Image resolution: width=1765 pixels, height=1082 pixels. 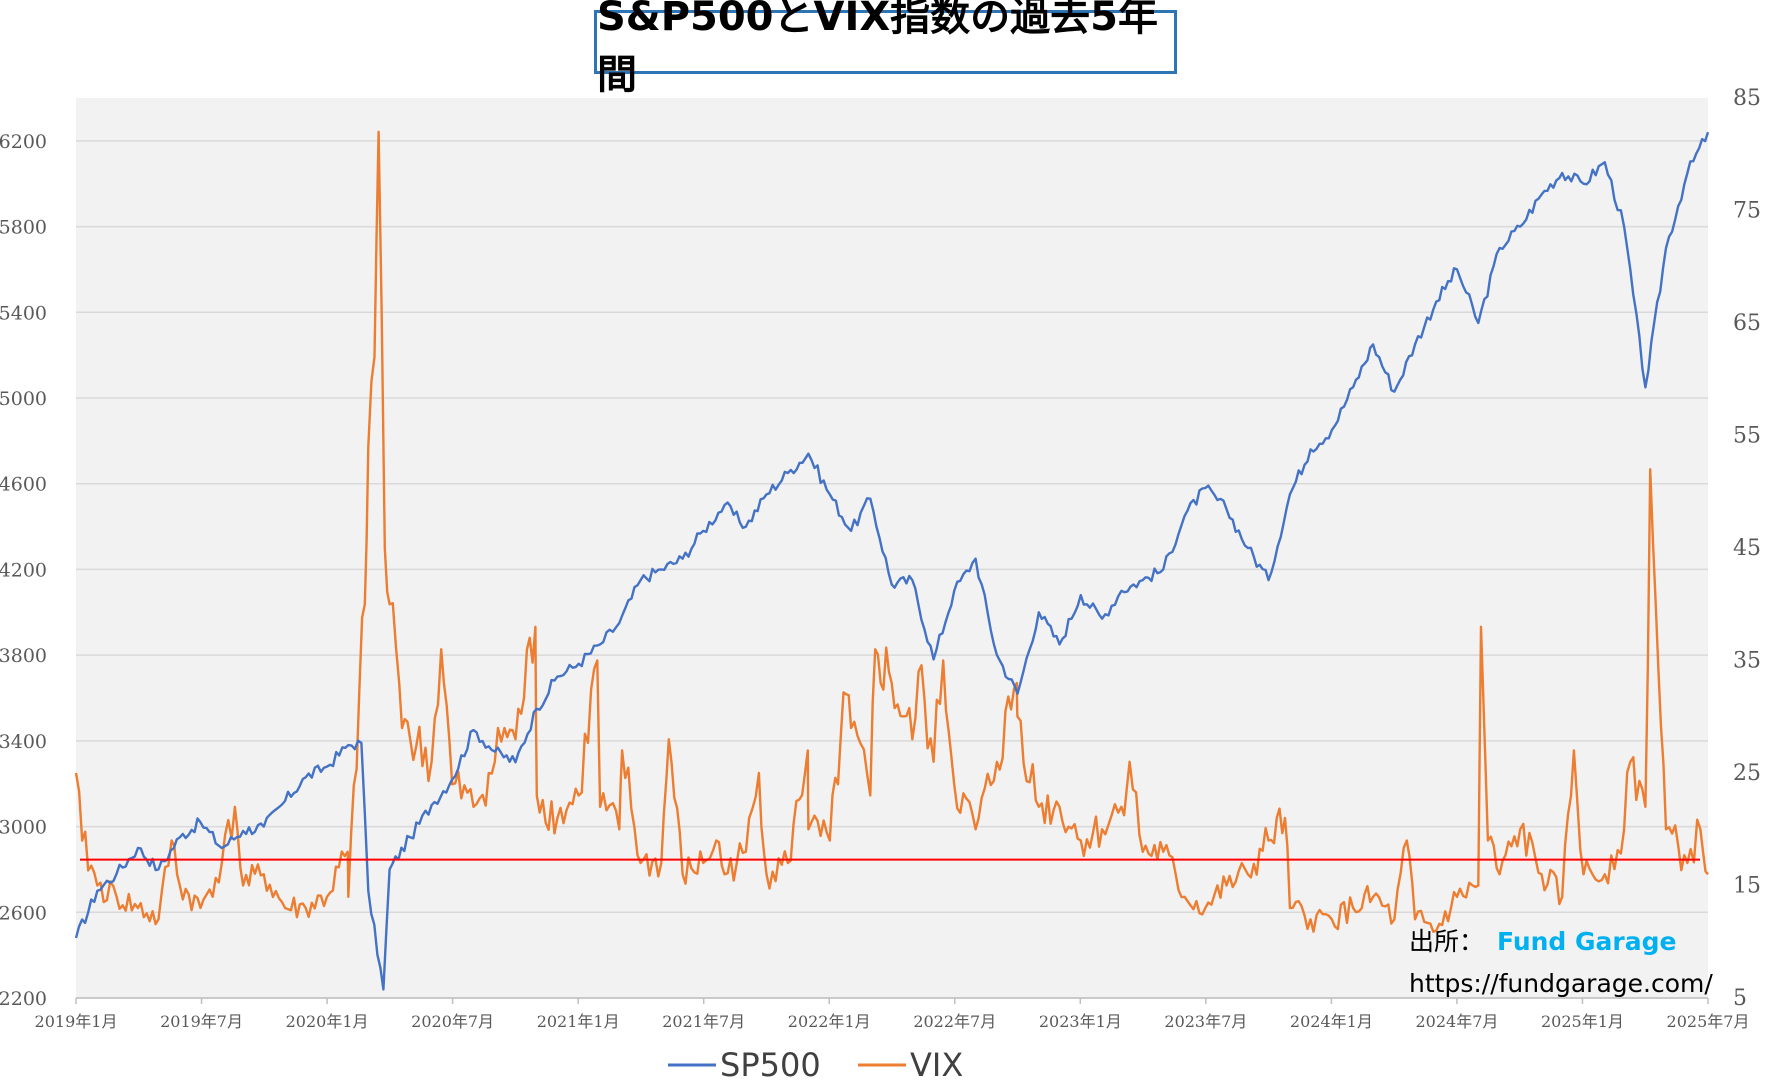 What do you see at coordinates (201, 1021) in the screenshot?
I see `x-tick-label: 2019年7月` at bounding box center [201, 1021].